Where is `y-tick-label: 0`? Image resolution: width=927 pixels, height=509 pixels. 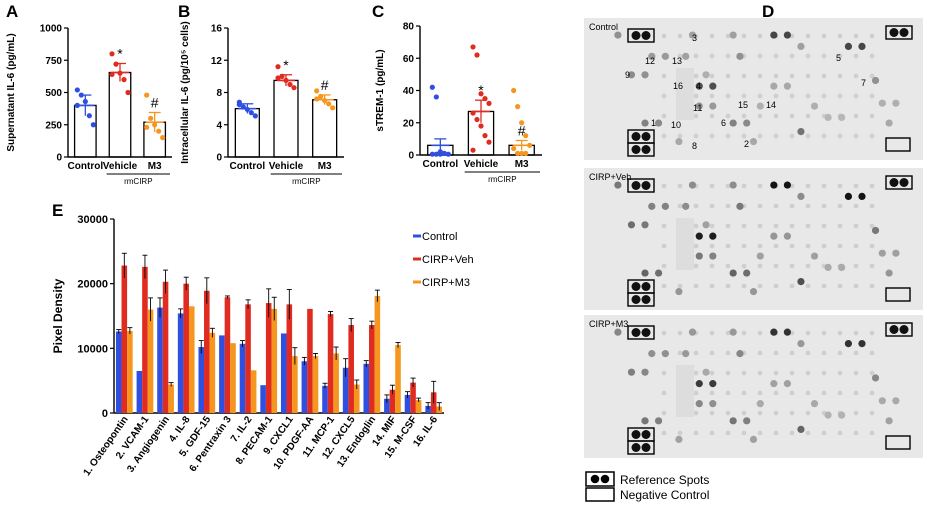 y-tick-label: 0 is located at coordinates (105, 414).